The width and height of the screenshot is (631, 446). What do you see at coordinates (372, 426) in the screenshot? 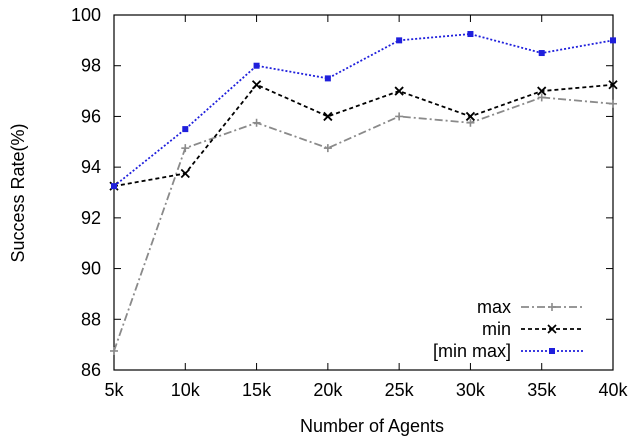
I see `x-axis-title: Number of Agents` at bounding box center [372, 426].